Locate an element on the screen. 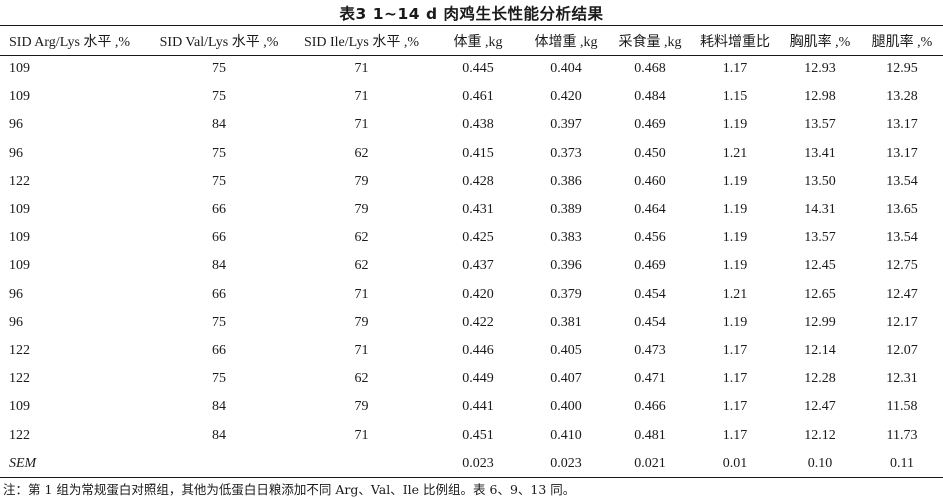 This screenshot has height=498, width=943. table-cell: 12.95 is located at coordinates (902, 69).